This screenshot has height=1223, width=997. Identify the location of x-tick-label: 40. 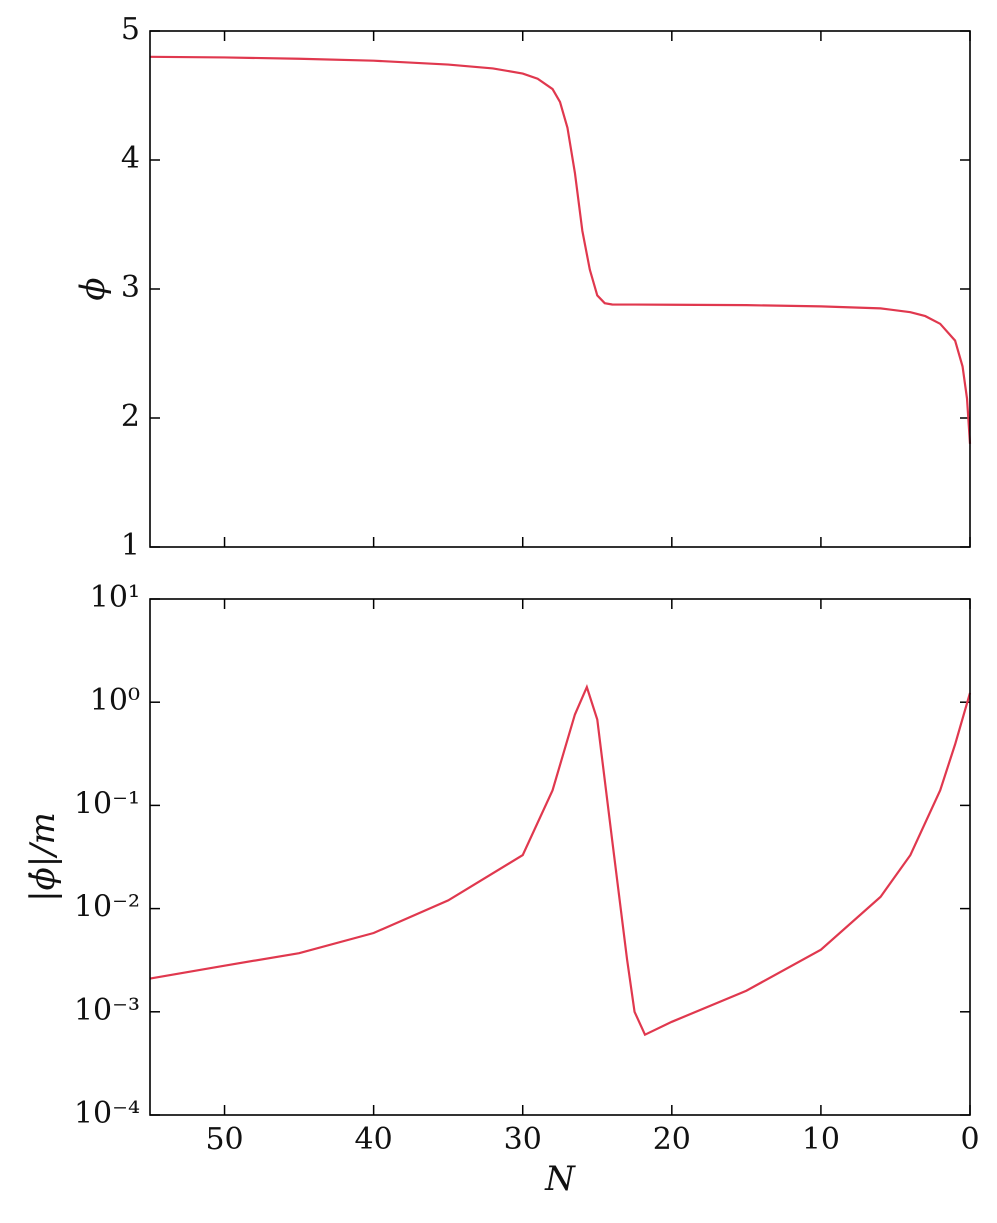
(374, 1139).